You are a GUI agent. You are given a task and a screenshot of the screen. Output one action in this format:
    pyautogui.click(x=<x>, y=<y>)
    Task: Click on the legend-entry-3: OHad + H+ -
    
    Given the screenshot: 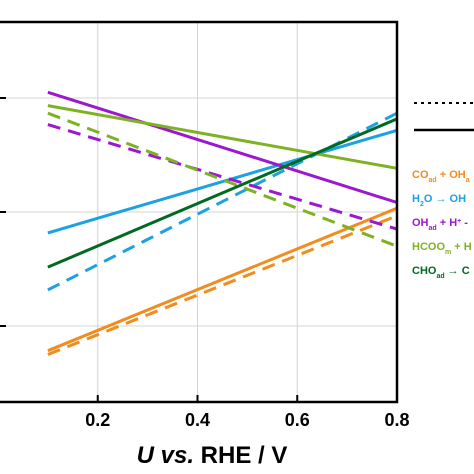 What is the action you would take?
    pyautogui.click(x=440, y=224)
    